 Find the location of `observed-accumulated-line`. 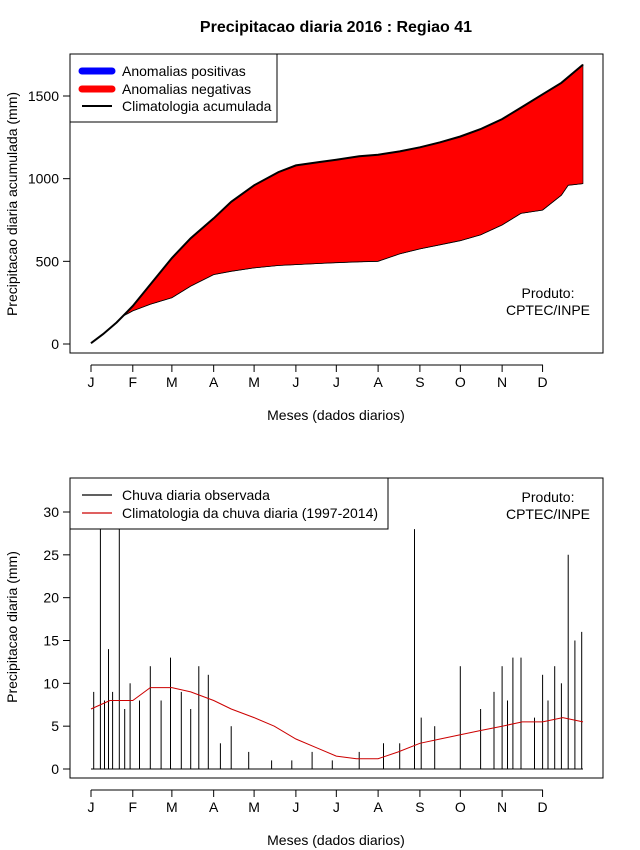

observed-accumulated-line is located at coordinates (337, 263).